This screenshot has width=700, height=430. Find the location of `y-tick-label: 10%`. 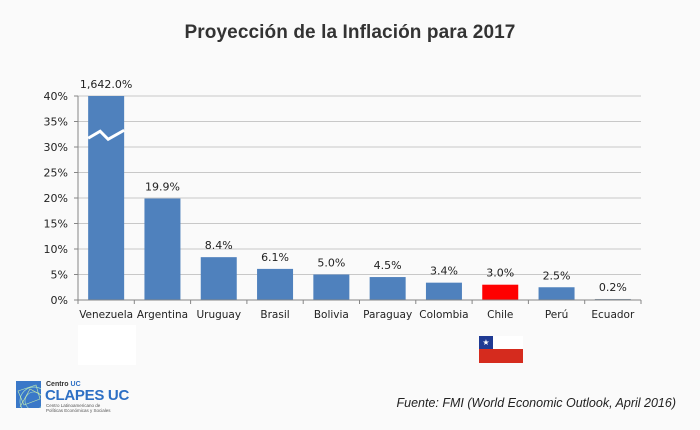

y-tick-label: 10% is located at coordinates (56, 249).